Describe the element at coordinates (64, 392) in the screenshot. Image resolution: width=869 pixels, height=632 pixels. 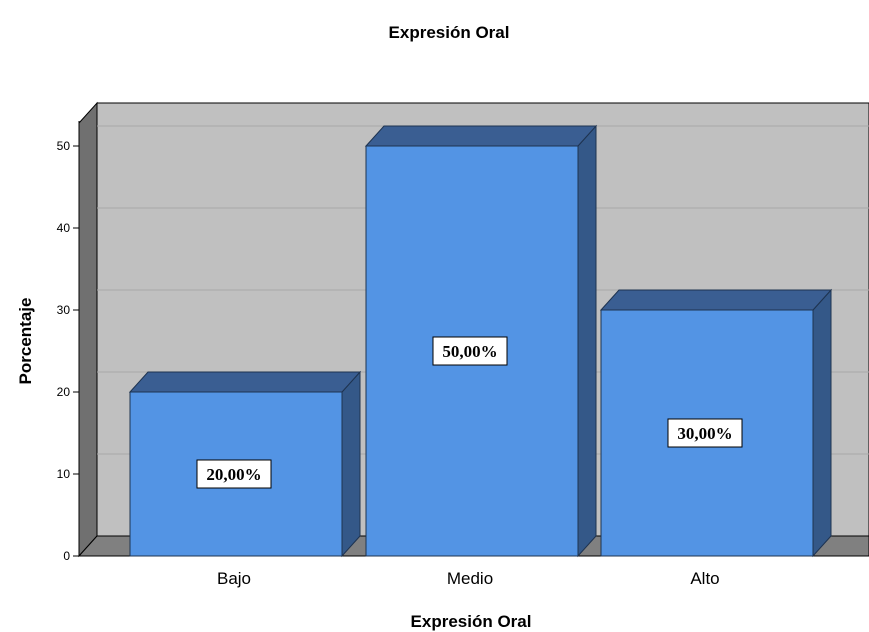
I see `y-tick-label: 20` at that location.